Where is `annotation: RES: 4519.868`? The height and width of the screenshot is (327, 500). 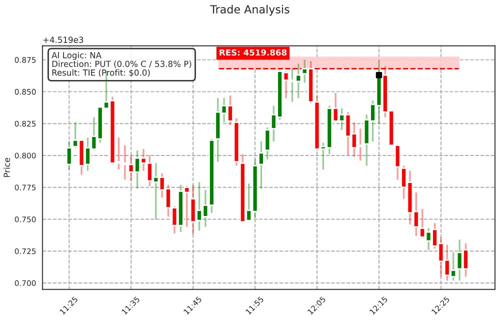
annotation: RES: 4519.868 is located at coordinates (253, 52).